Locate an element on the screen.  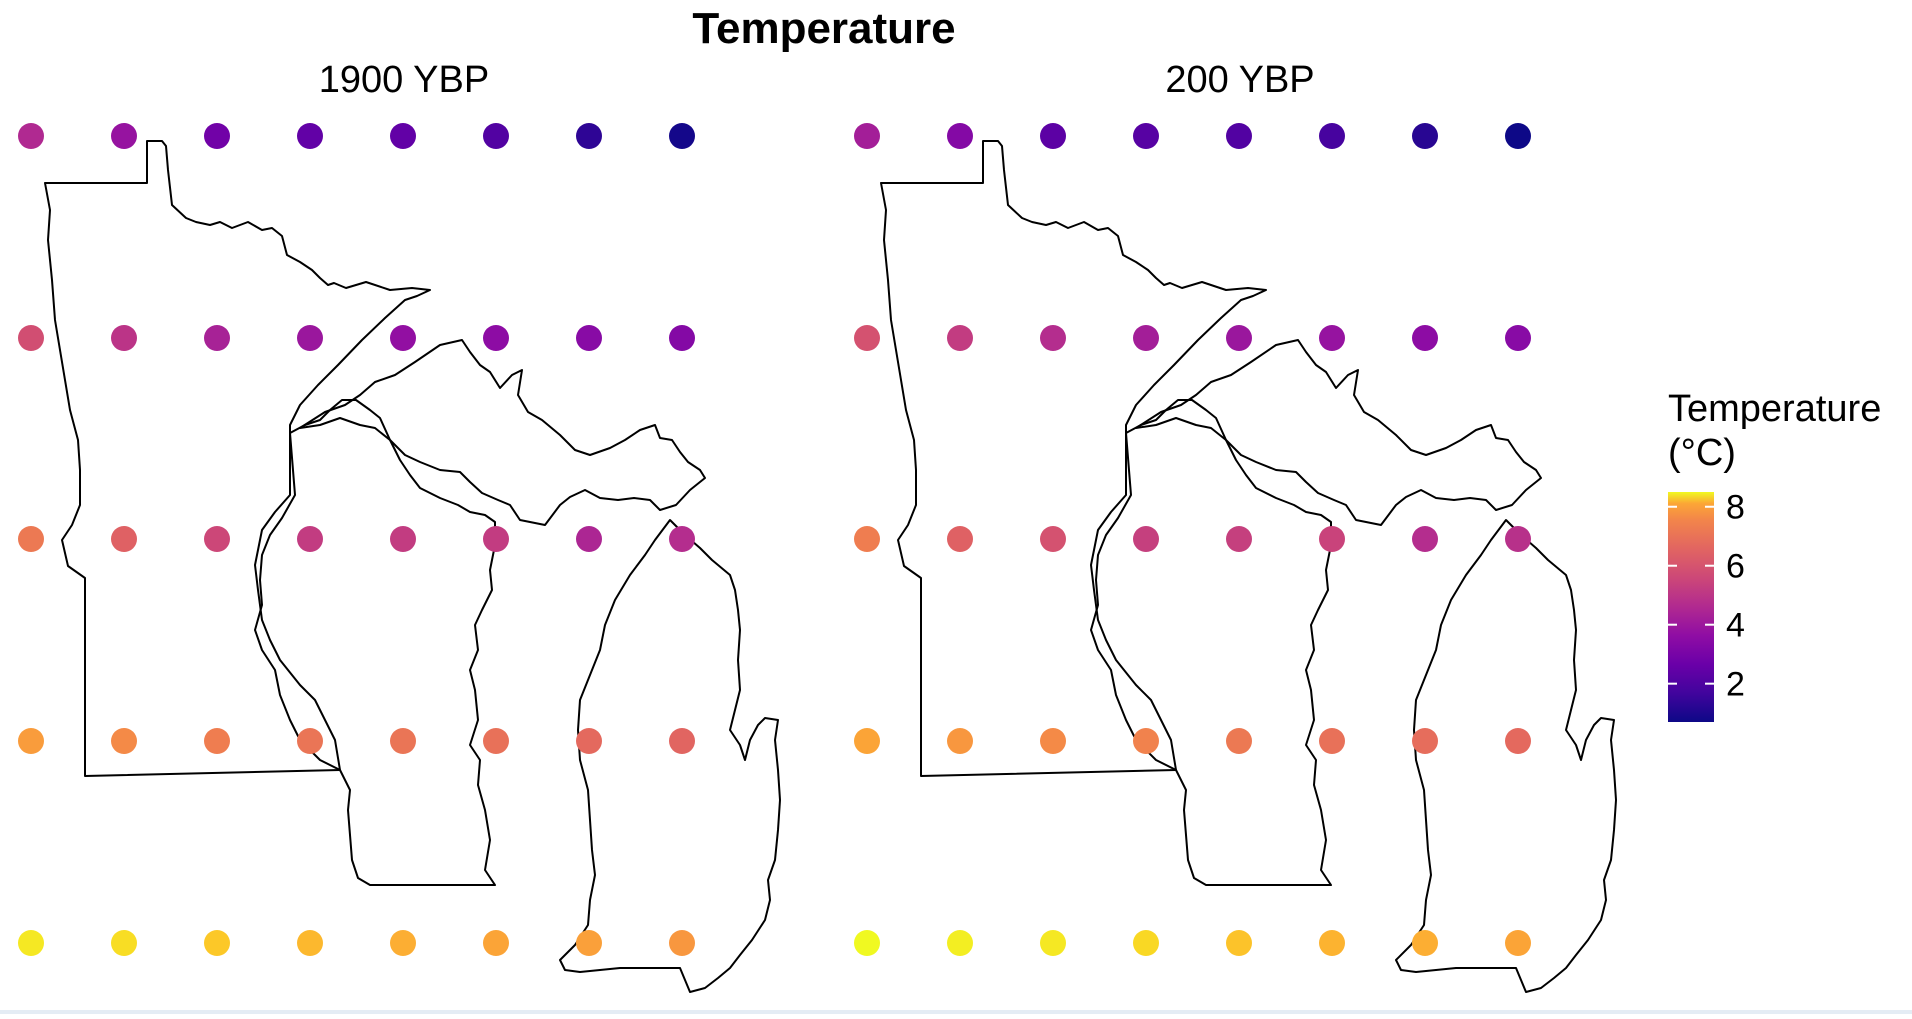
legend-tick-label: 4 is located at coordinates (1735, 626).